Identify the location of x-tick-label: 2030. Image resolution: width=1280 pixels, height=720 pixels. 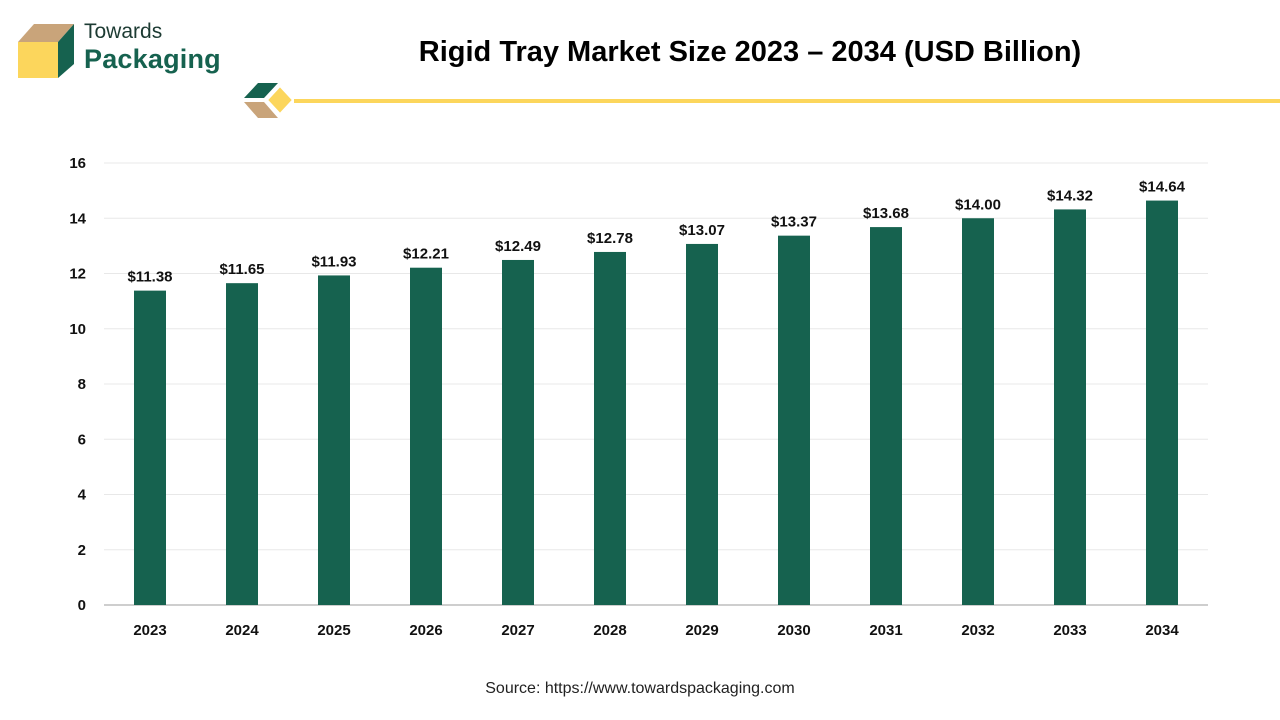
(793, 630).